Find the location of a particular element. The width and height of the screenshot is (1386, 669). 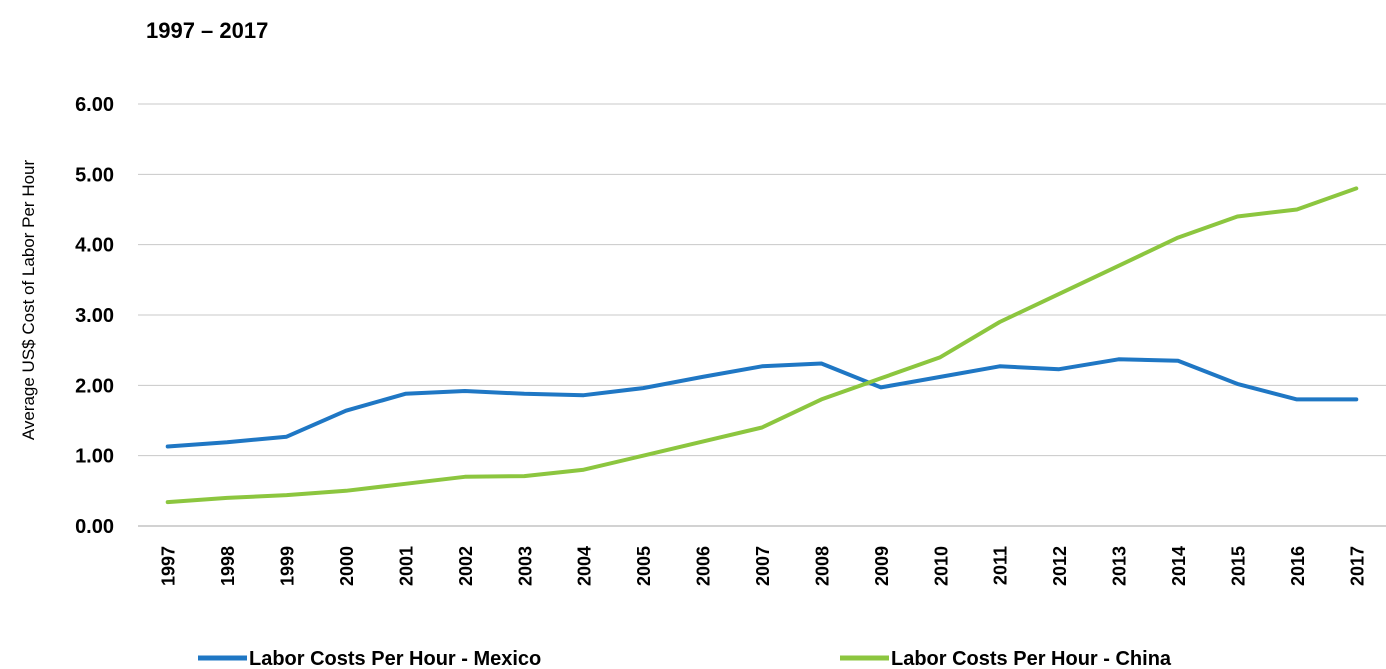

x-tick-label: 2001 is located at coordinates (406, 566).